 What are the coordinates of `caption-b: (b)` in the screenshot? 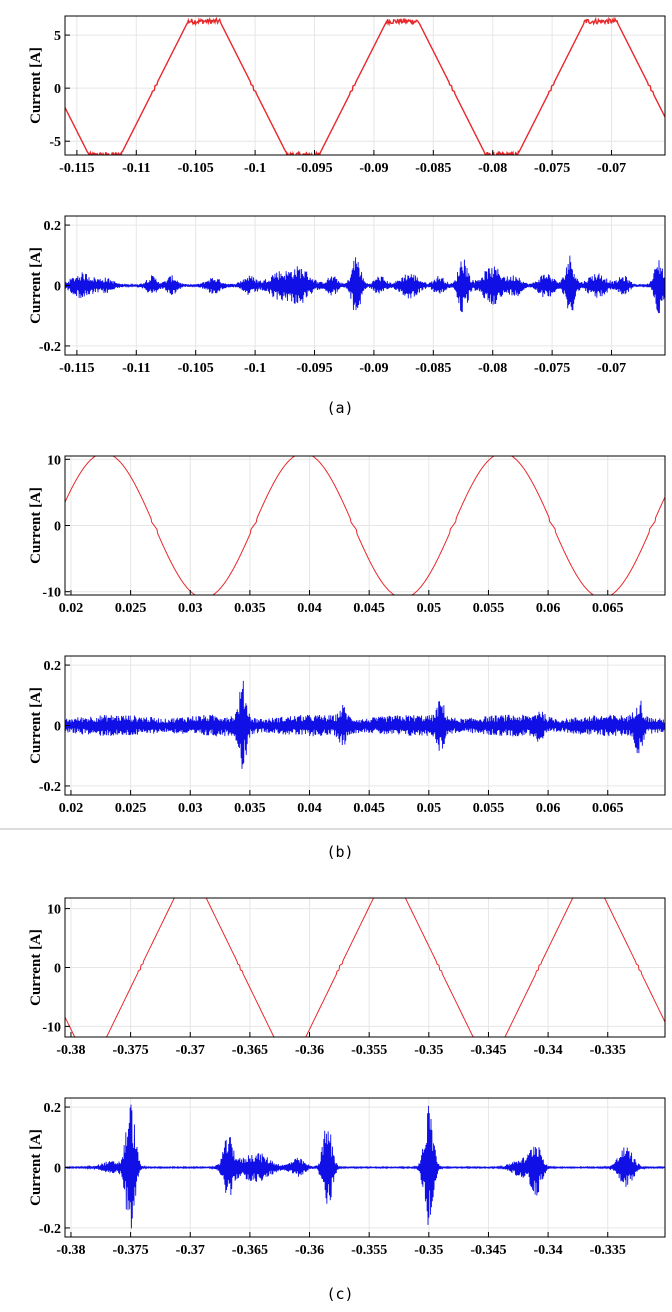 It's located at (339, 852).